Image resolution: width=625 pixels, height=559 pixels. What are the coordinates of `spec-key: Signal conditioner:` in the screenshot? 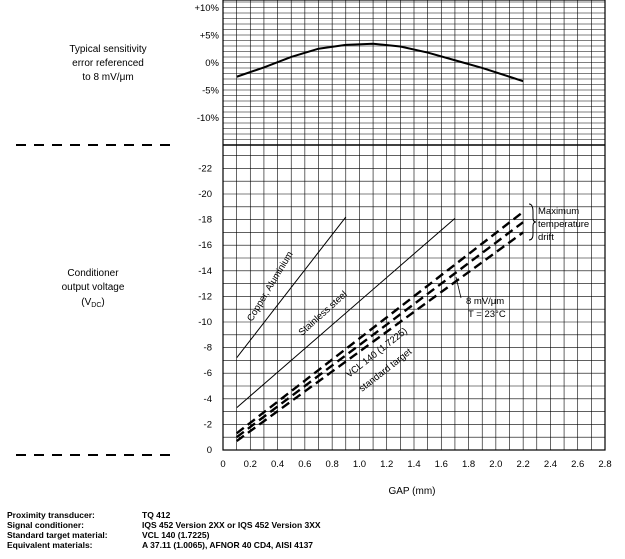 It's located at (45, 525).